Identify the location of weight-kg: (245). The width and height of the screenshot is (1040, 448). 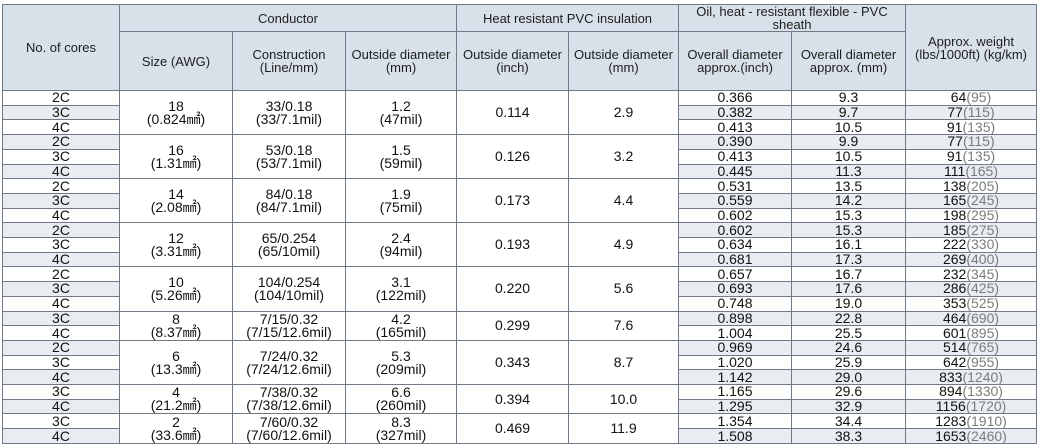
(983, 201).